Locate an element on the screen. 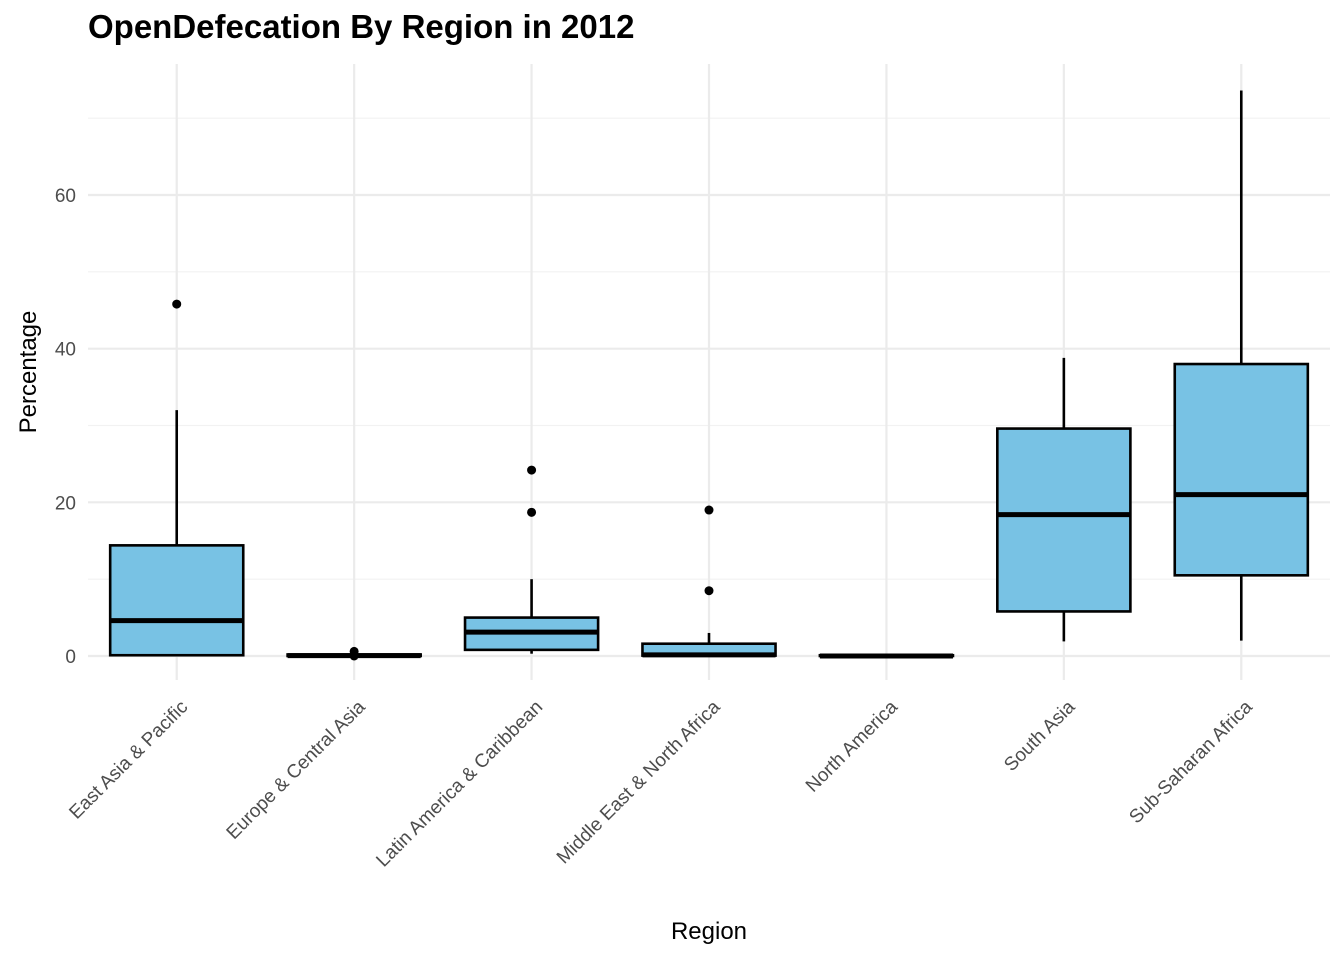 This screenshot has width=1344, height=960. y-tick-label: 20 is located at coordinates (65, 503).